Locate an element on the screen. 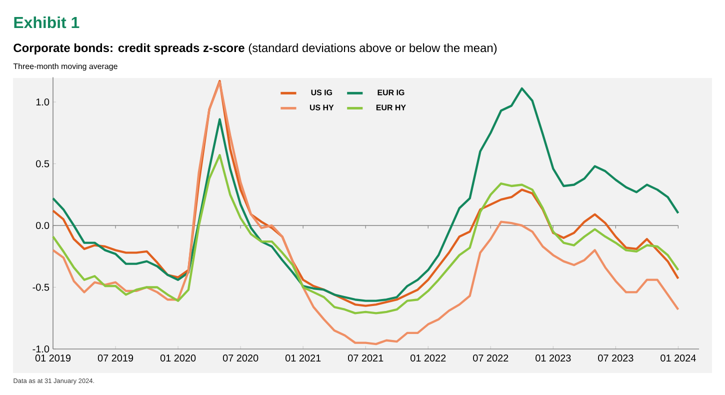 Image resolution: width=725 pixels, height=395 pixels. y-tick-label: 0.5 is located at coordinates (43, 164).